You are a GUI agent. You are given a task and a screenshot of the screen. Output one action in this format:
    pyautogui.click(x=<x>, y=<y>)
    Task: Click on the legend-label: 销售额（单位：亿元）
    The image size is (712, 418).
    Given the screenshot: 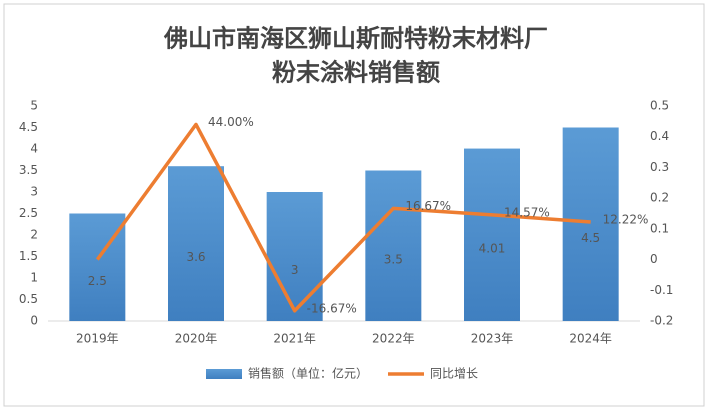 What is the action you would take?
    pyautogui.click(x=308, y=373)
    